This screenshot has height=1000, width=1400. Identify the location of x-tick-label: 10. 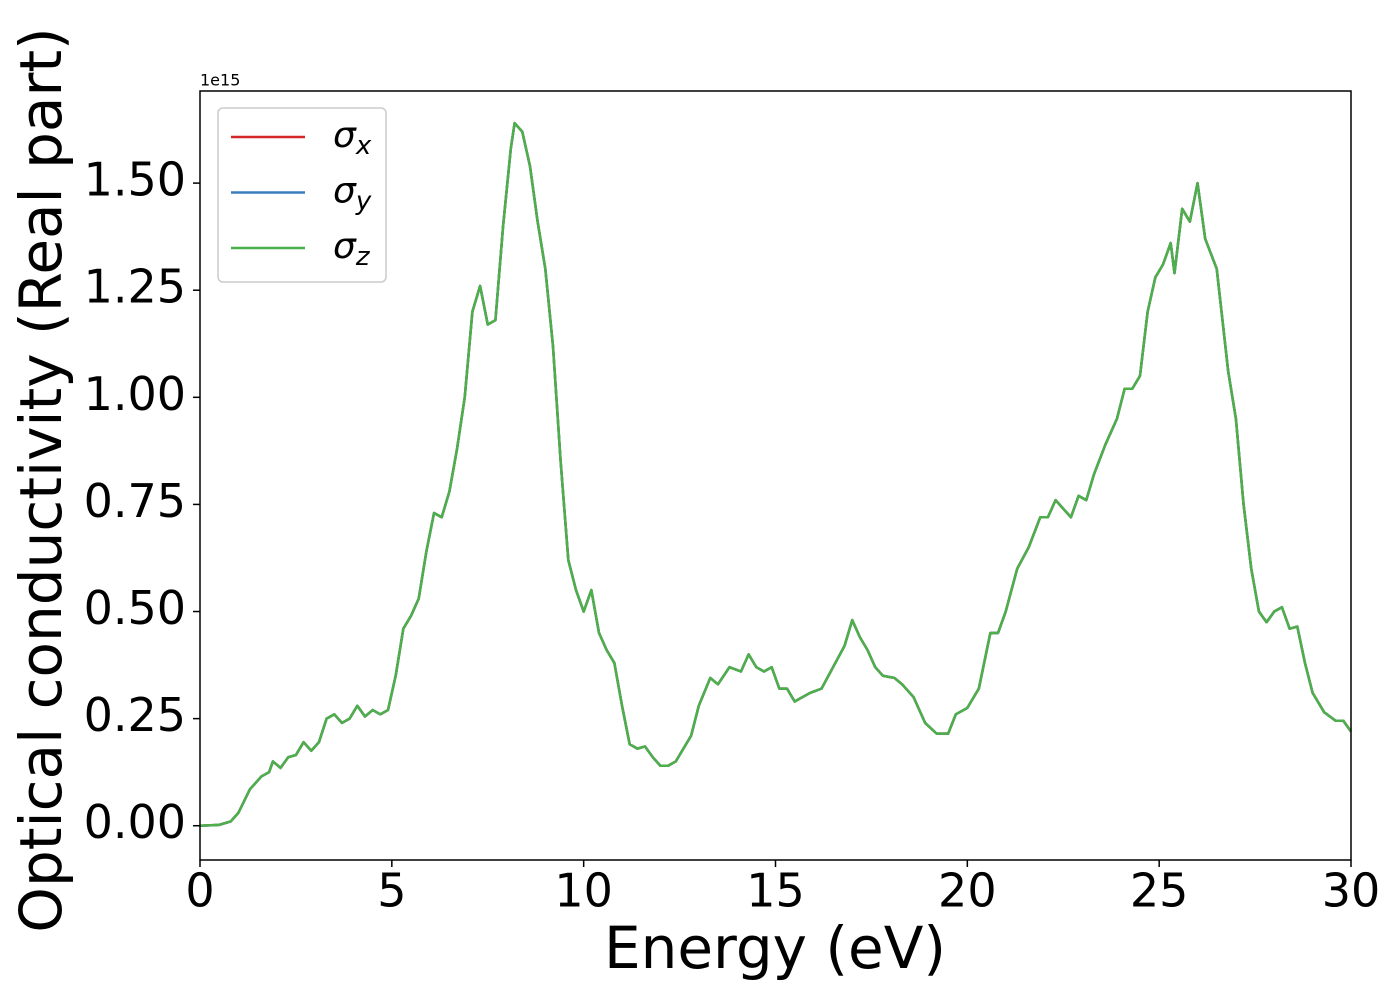
(583, 891).